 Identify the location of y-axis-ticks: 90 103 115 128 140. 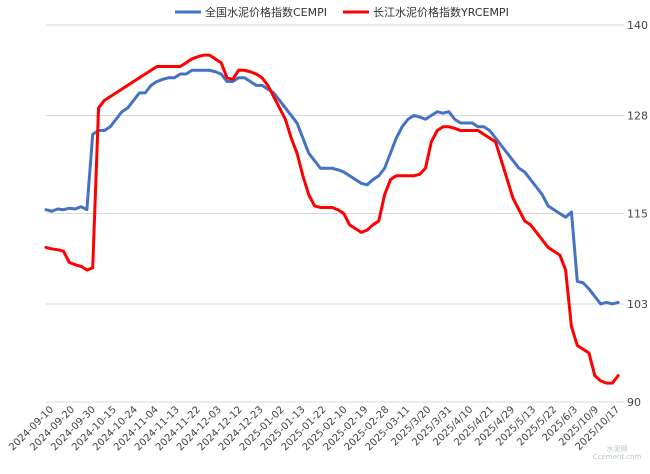
(637, 214).